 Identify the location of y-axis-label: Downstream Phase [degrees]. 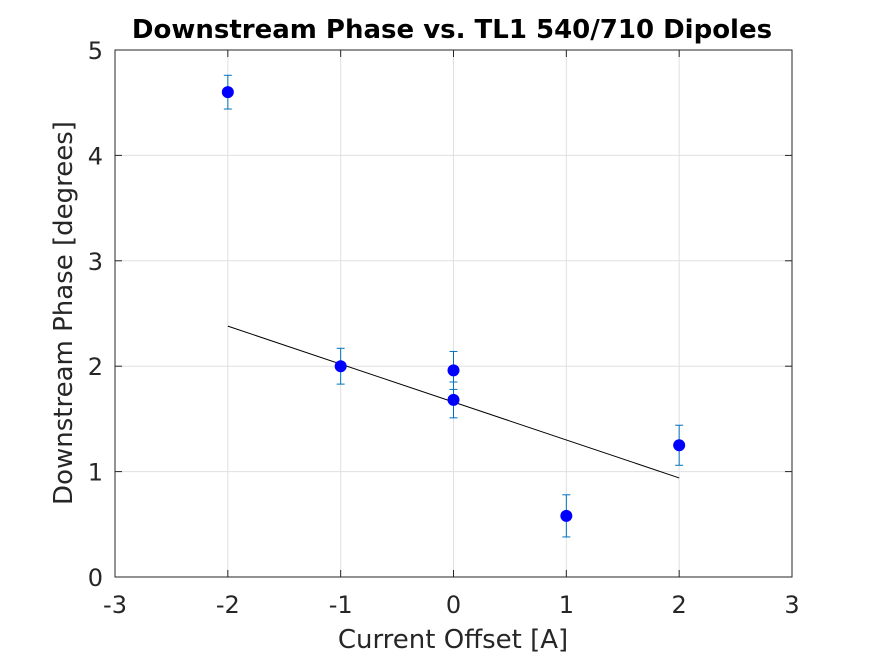
(64, 313).